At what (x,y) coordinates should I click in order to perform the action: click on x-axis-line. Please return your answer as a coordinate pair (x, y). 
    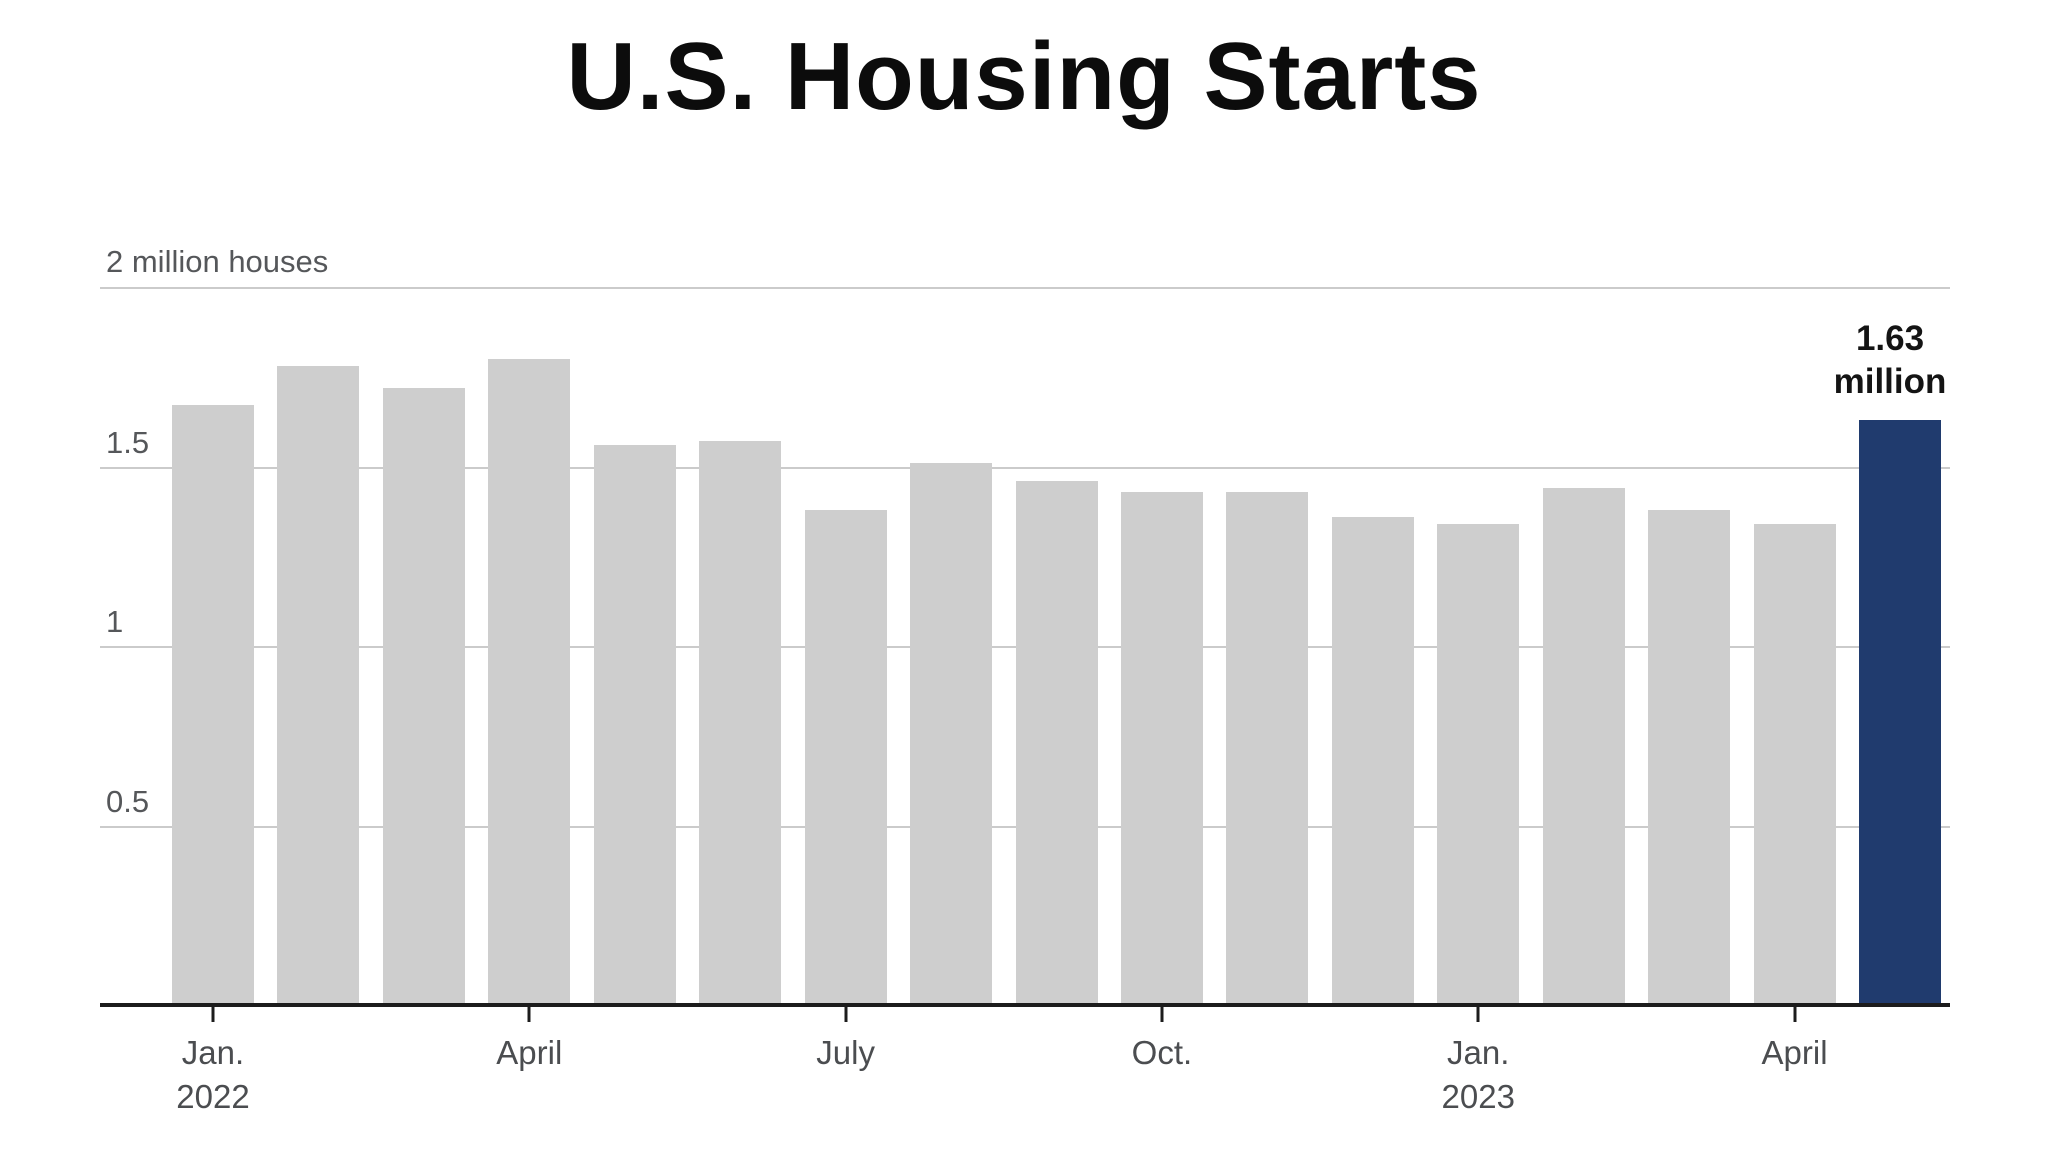
    Looking at the image, I should click on (1025, 1005).